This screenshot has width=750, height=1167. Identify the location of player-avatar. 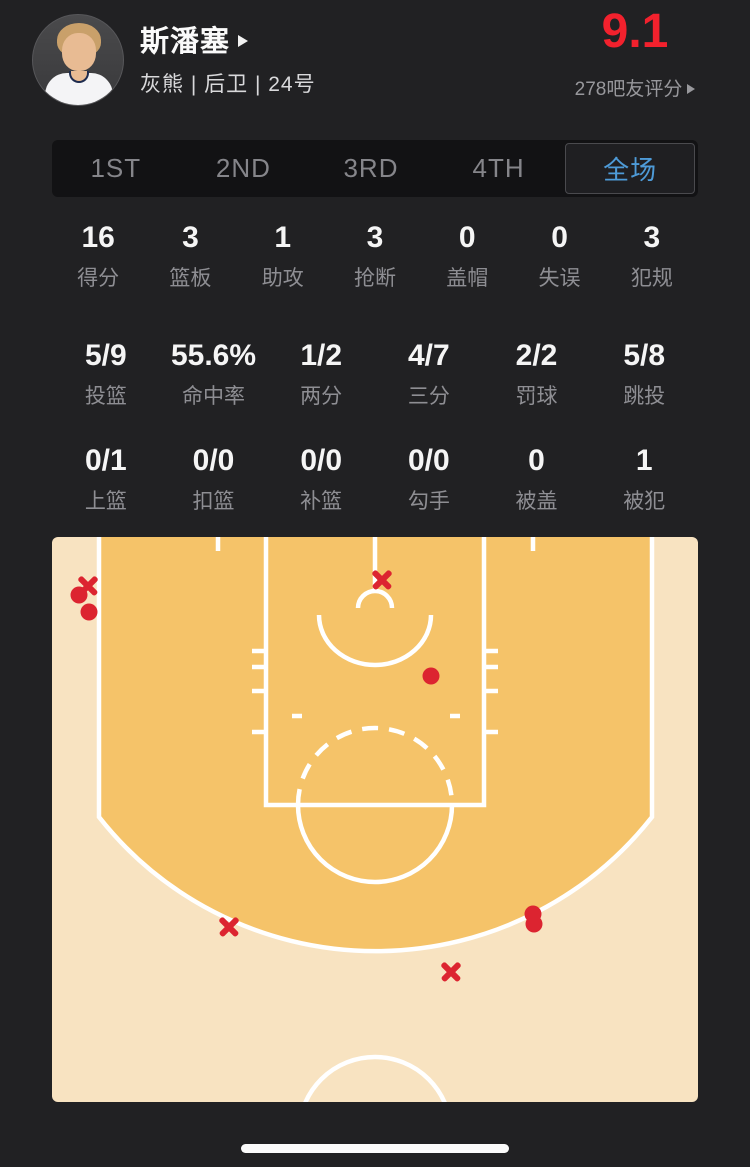
(78, 60).